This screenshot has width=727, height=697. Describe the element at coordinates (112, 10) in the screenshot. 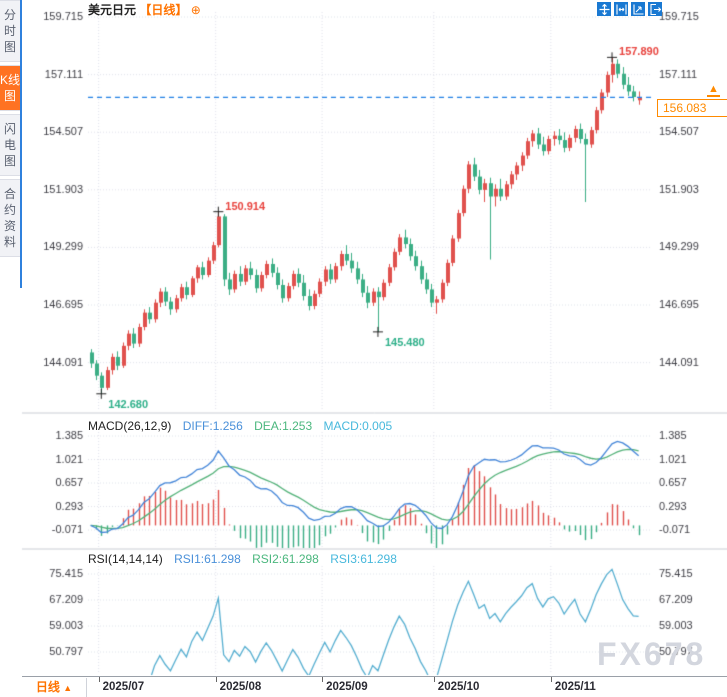

I see `instrument-title: 美元日元` at that location.